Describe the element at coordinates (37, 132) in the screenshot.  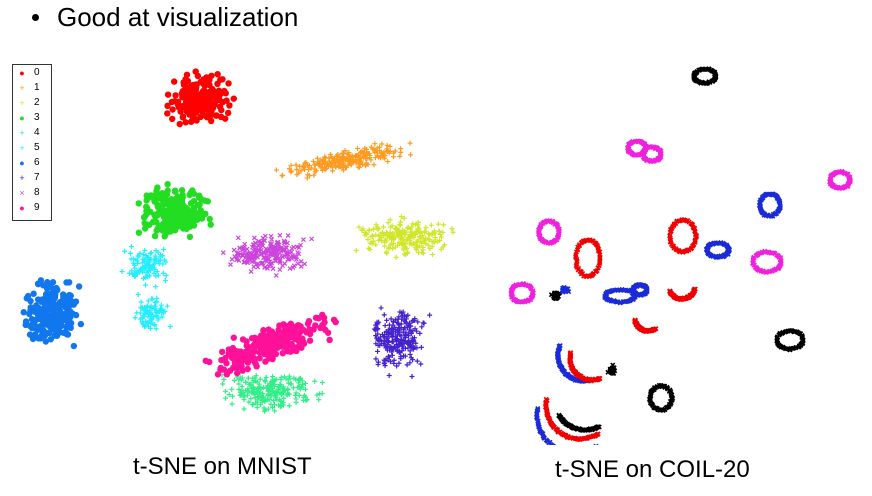
I see `legend-label: 4` at that location.